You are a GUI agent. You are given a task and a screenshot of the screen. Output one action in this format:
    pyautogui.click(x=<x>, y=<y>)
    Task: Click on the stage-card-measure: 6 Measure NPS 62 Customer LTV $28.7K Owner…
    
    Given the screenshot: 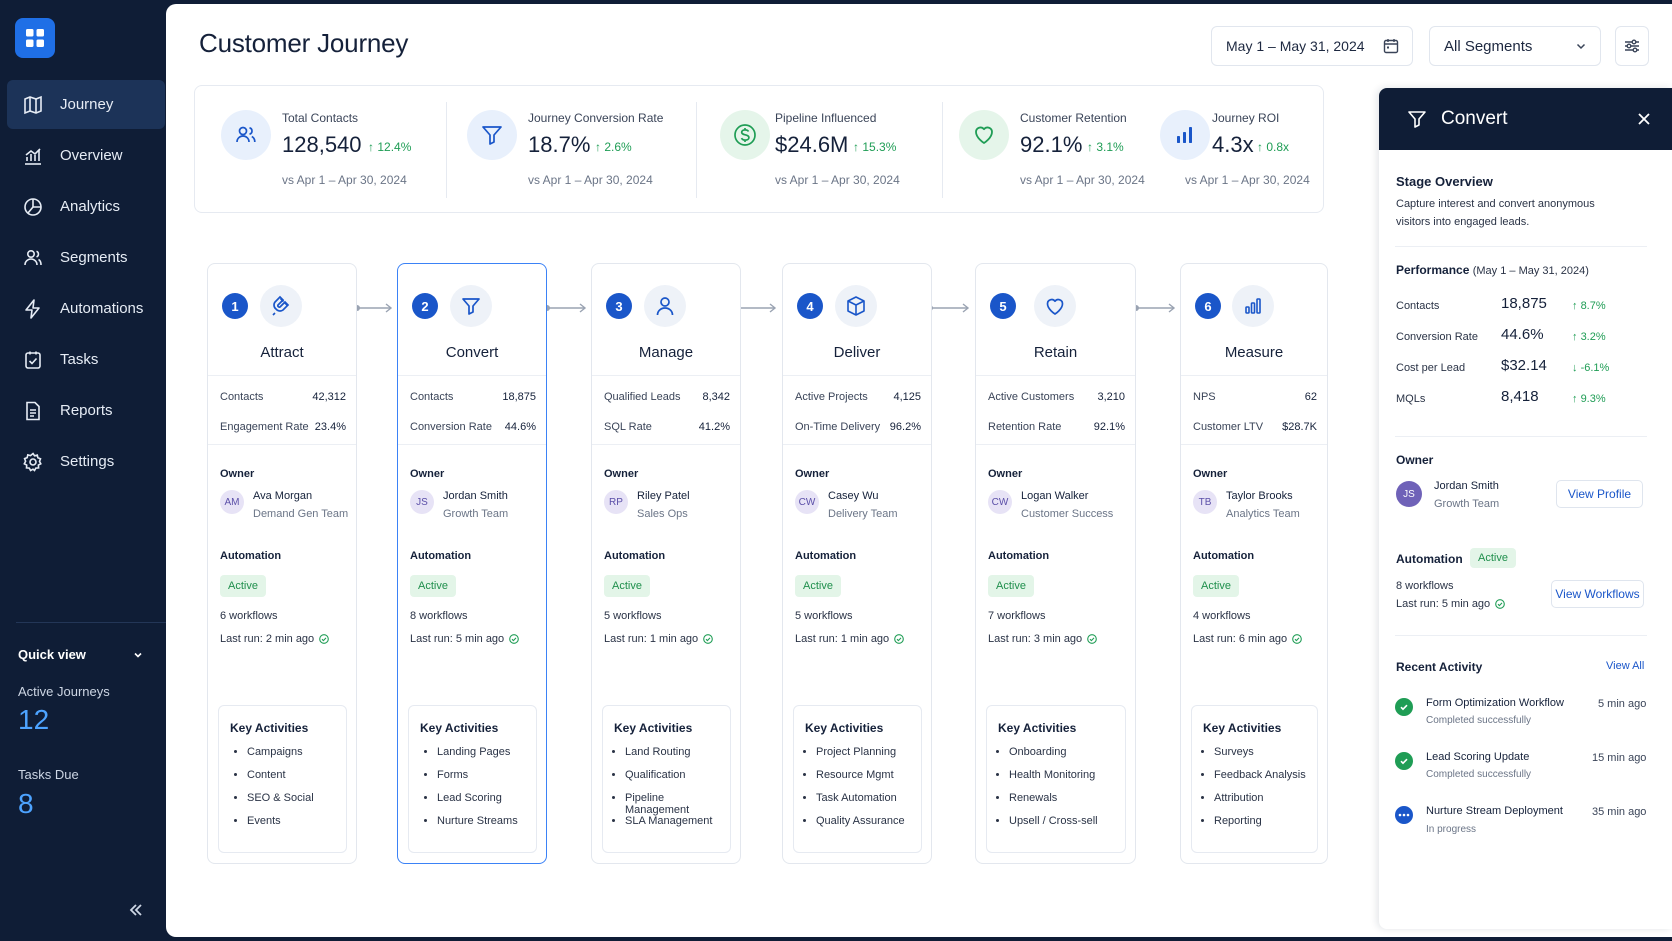 What is the action you would take?
    pyautogui.click(x=1254, y=563)
    